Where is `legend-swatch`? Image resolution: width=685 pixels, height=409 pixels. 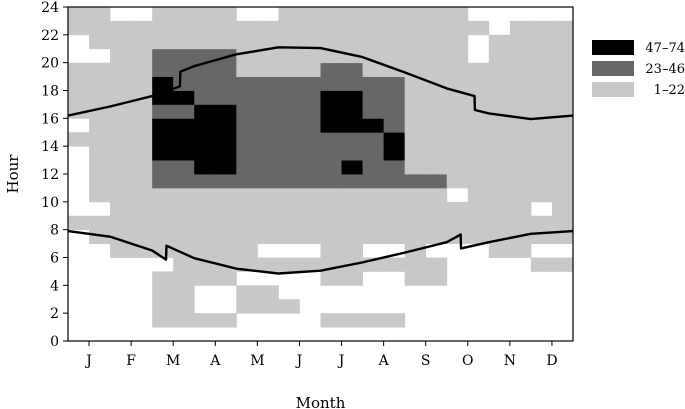
legend-swatch is located at coordinates (613, 47).